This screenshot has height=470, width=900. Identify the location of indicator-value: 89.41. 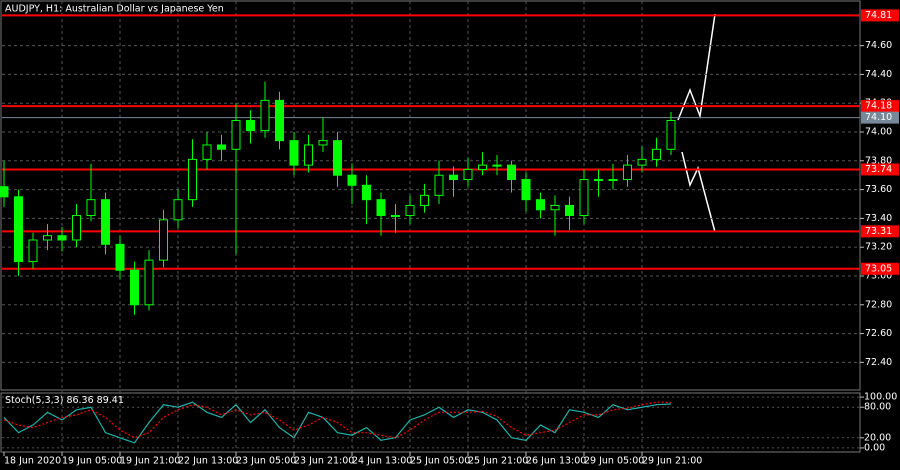
(110, 400).